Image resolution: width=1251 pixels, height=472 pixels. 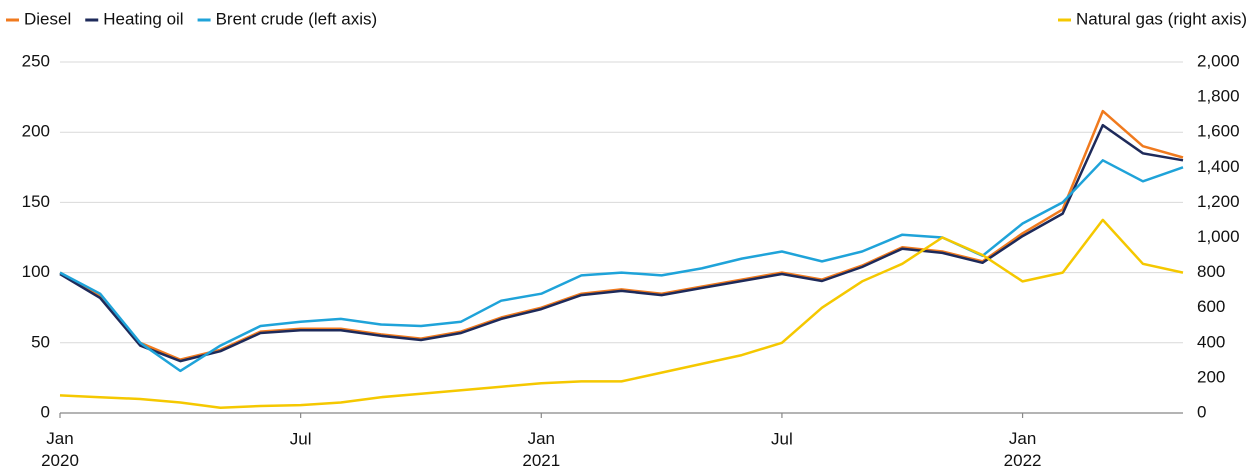 What do you see at coordinates (1023, 449) in the screenshot?
I see `x-tick-label: Jan 2022` at bounding box center [1023, 449].